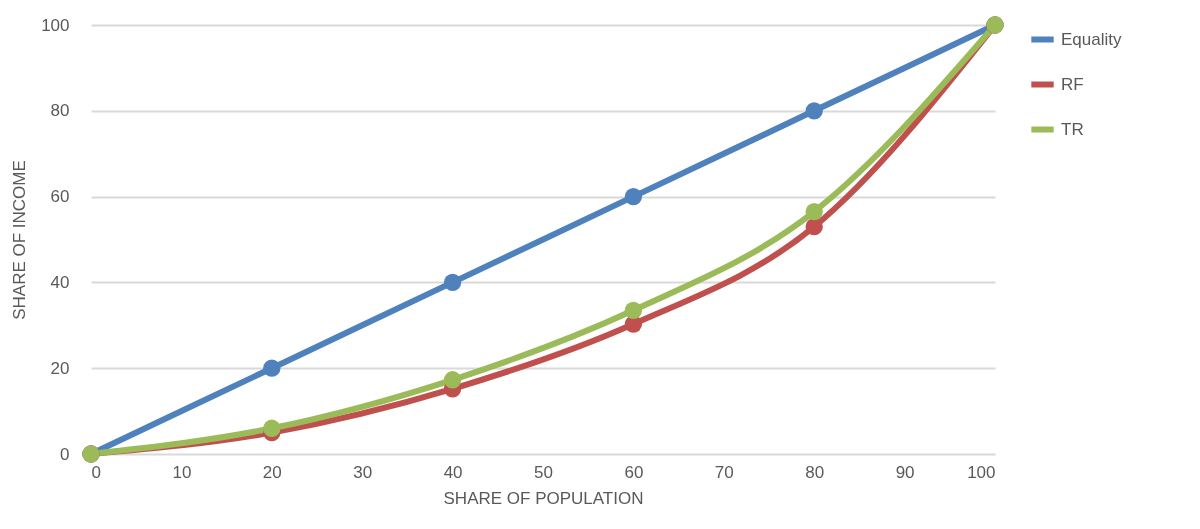 This screenshot has height=529, width=1200. I want to click on x-tick-label: 80, so click(815, 472).